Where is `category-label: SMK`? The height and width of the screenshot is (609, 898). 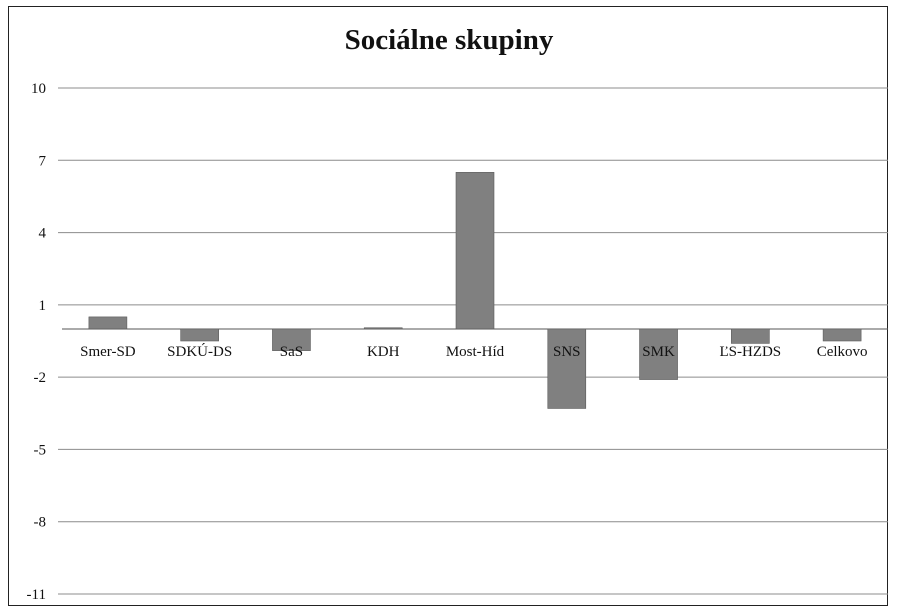
category-label: SMK is located at coordinates (658, 352).